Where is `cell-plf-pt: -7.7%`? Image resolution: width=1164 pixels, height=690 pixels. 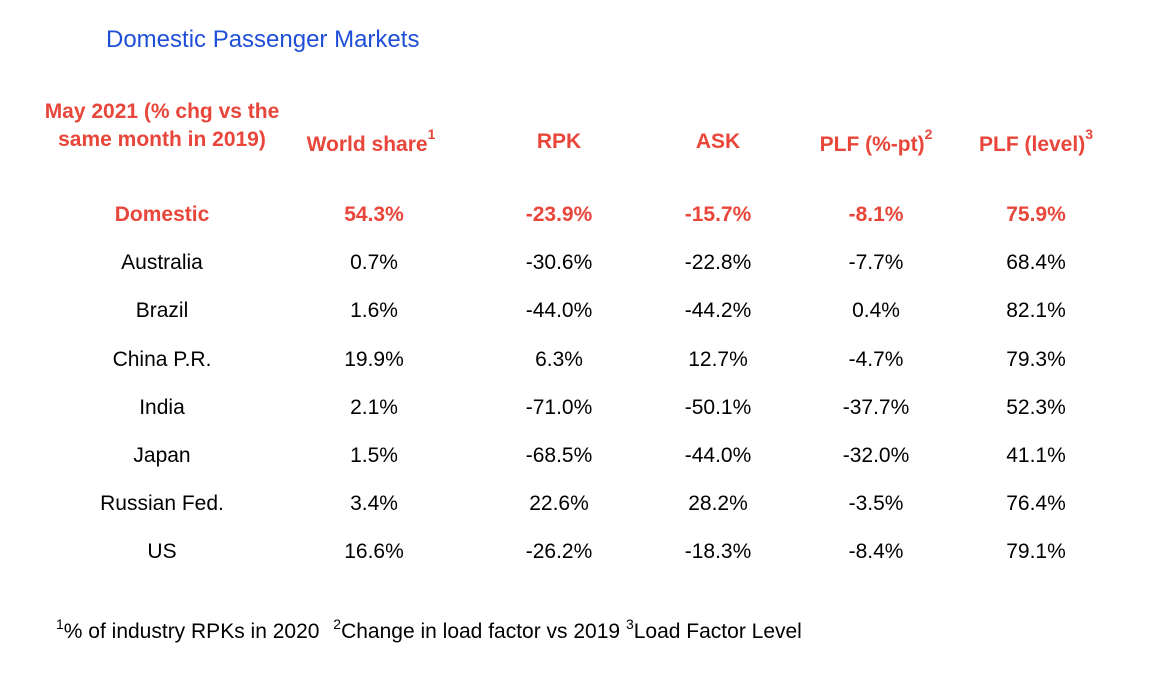
cell-plf-pt: -7.7% is located at coordinates (876, 262).